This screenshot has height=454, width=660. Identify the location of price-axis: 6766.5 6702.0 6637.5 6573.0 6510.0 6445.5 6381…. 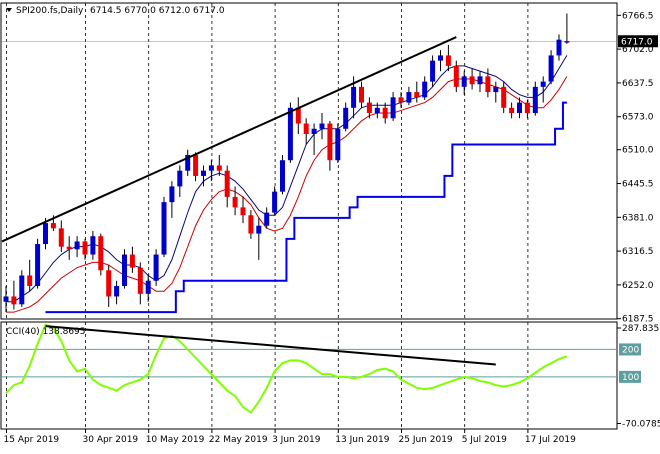
(635, 168).